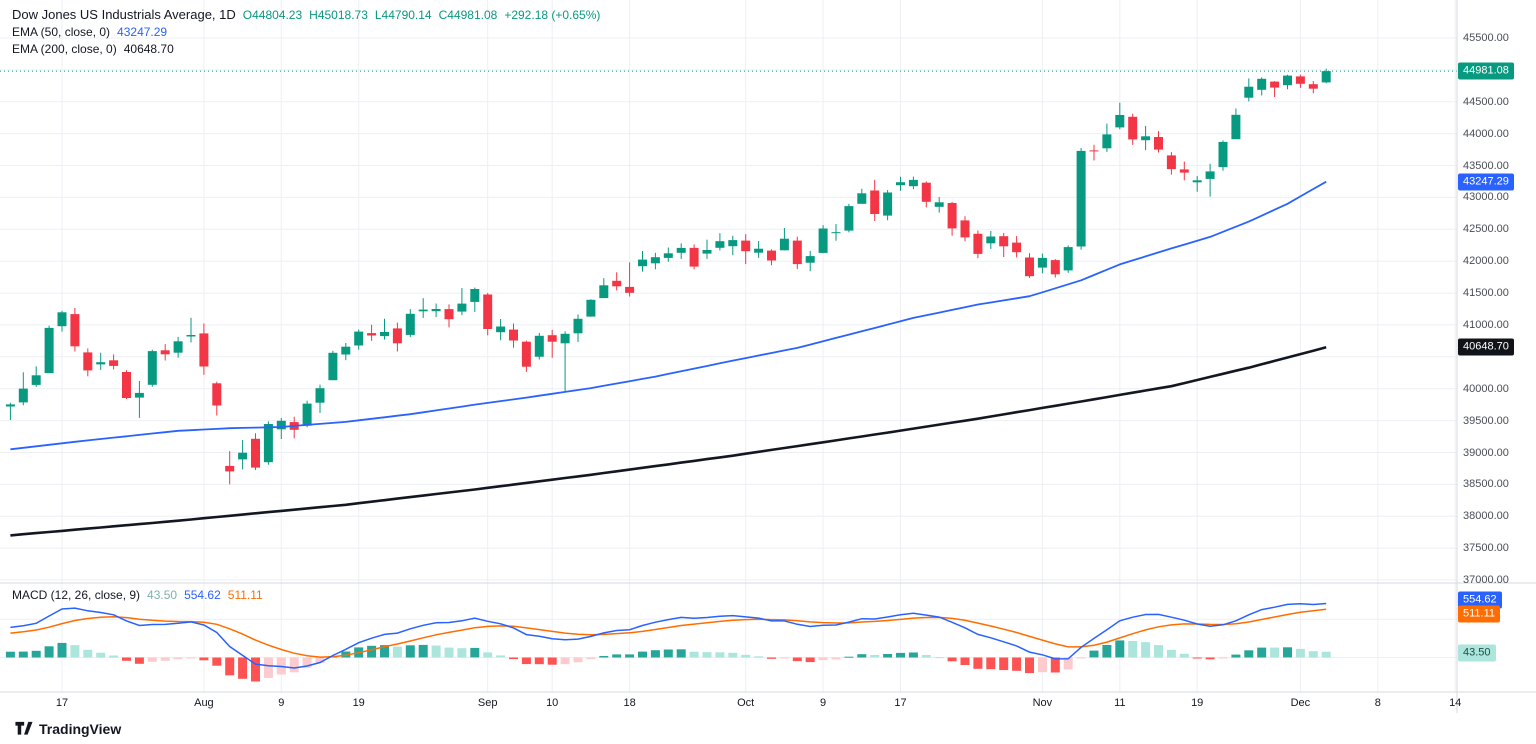 This screenshot has height=744, width=1536. I want to click on ema200-label: EMA (200, close, 0), so click(64, 48).